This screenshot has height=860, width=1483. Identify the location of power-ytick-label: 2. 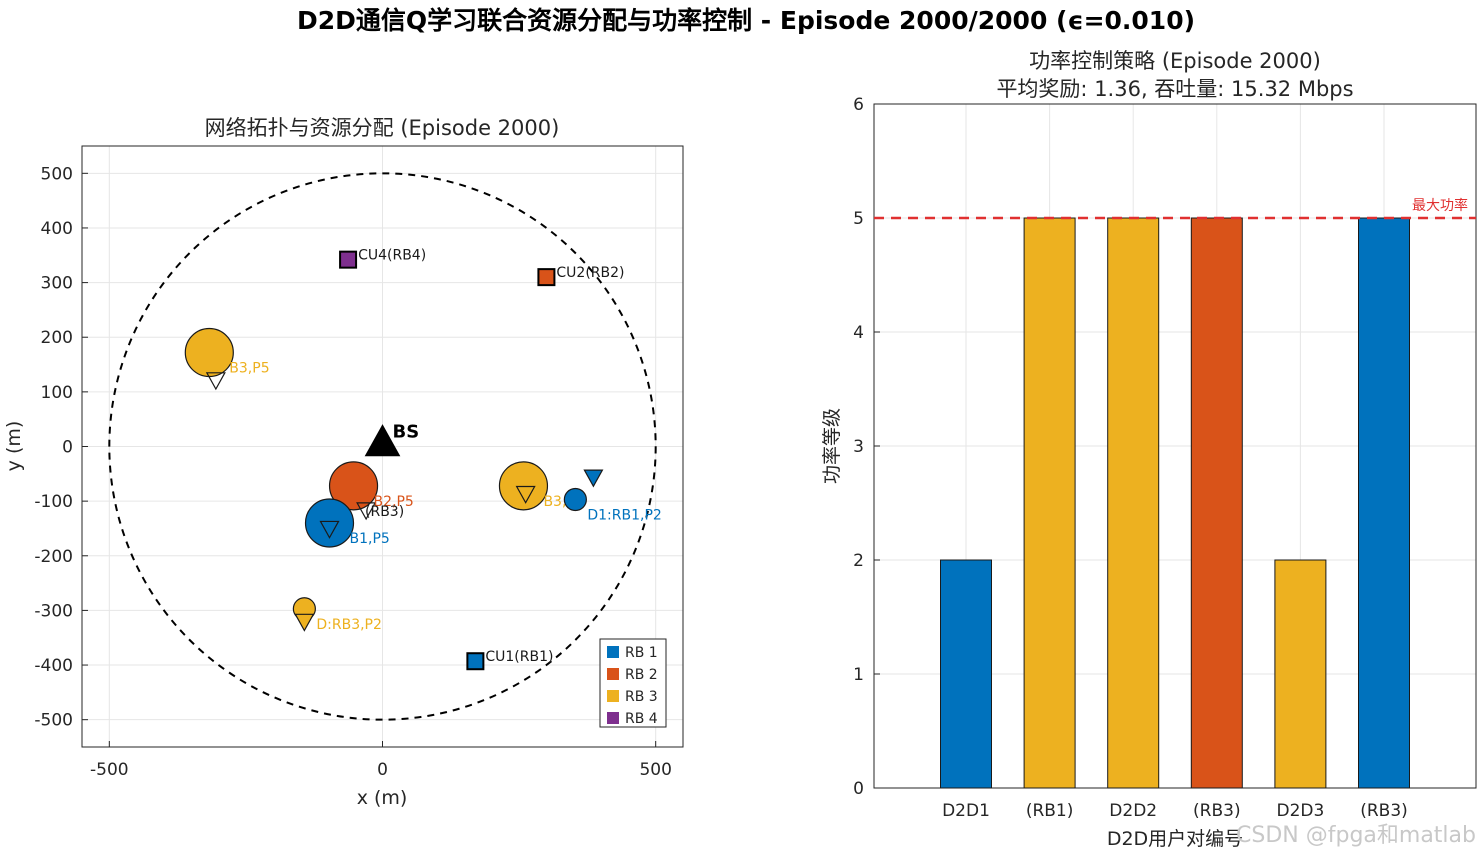
(858, 561).